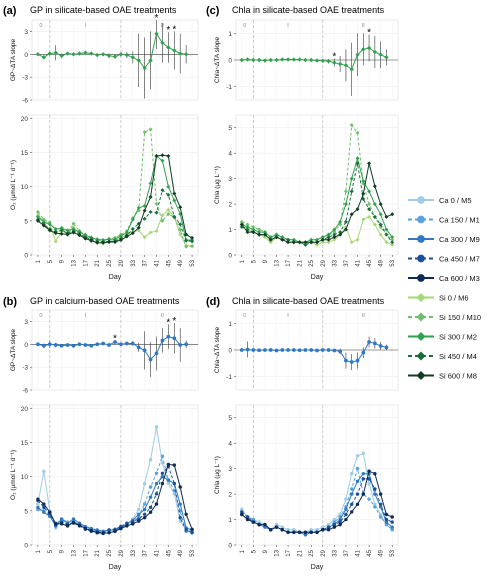  Describe the element at coordinates (317, 475) in the screenshot. I see `plot-area` at that location.